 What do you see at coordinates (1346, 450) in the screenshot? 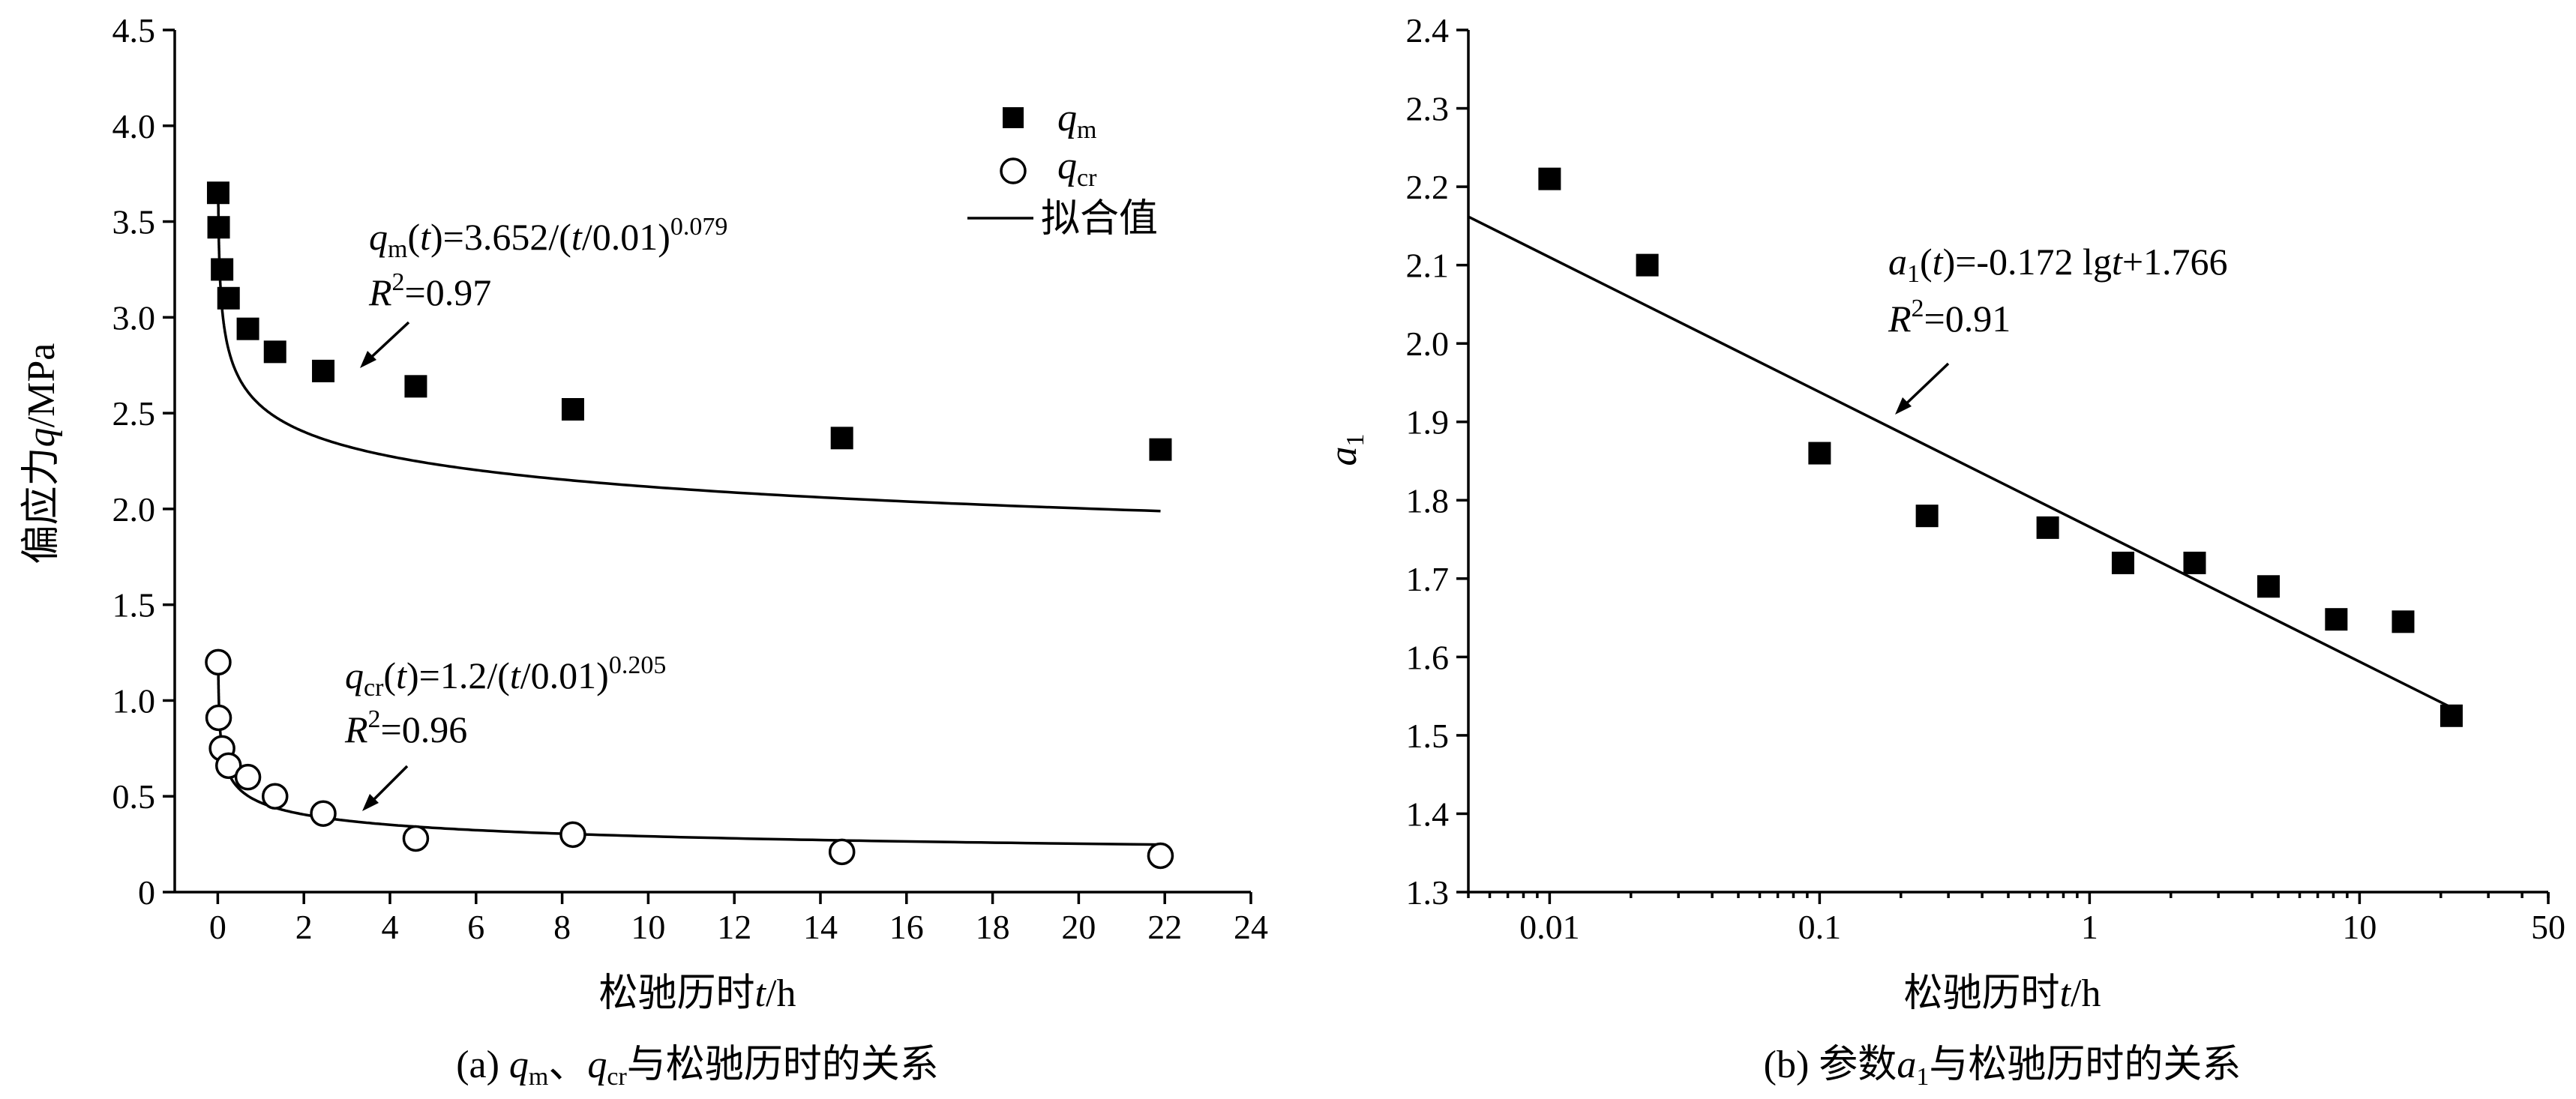
I see `panel-b-y-label: a1` at bounding box center [1346, 450].